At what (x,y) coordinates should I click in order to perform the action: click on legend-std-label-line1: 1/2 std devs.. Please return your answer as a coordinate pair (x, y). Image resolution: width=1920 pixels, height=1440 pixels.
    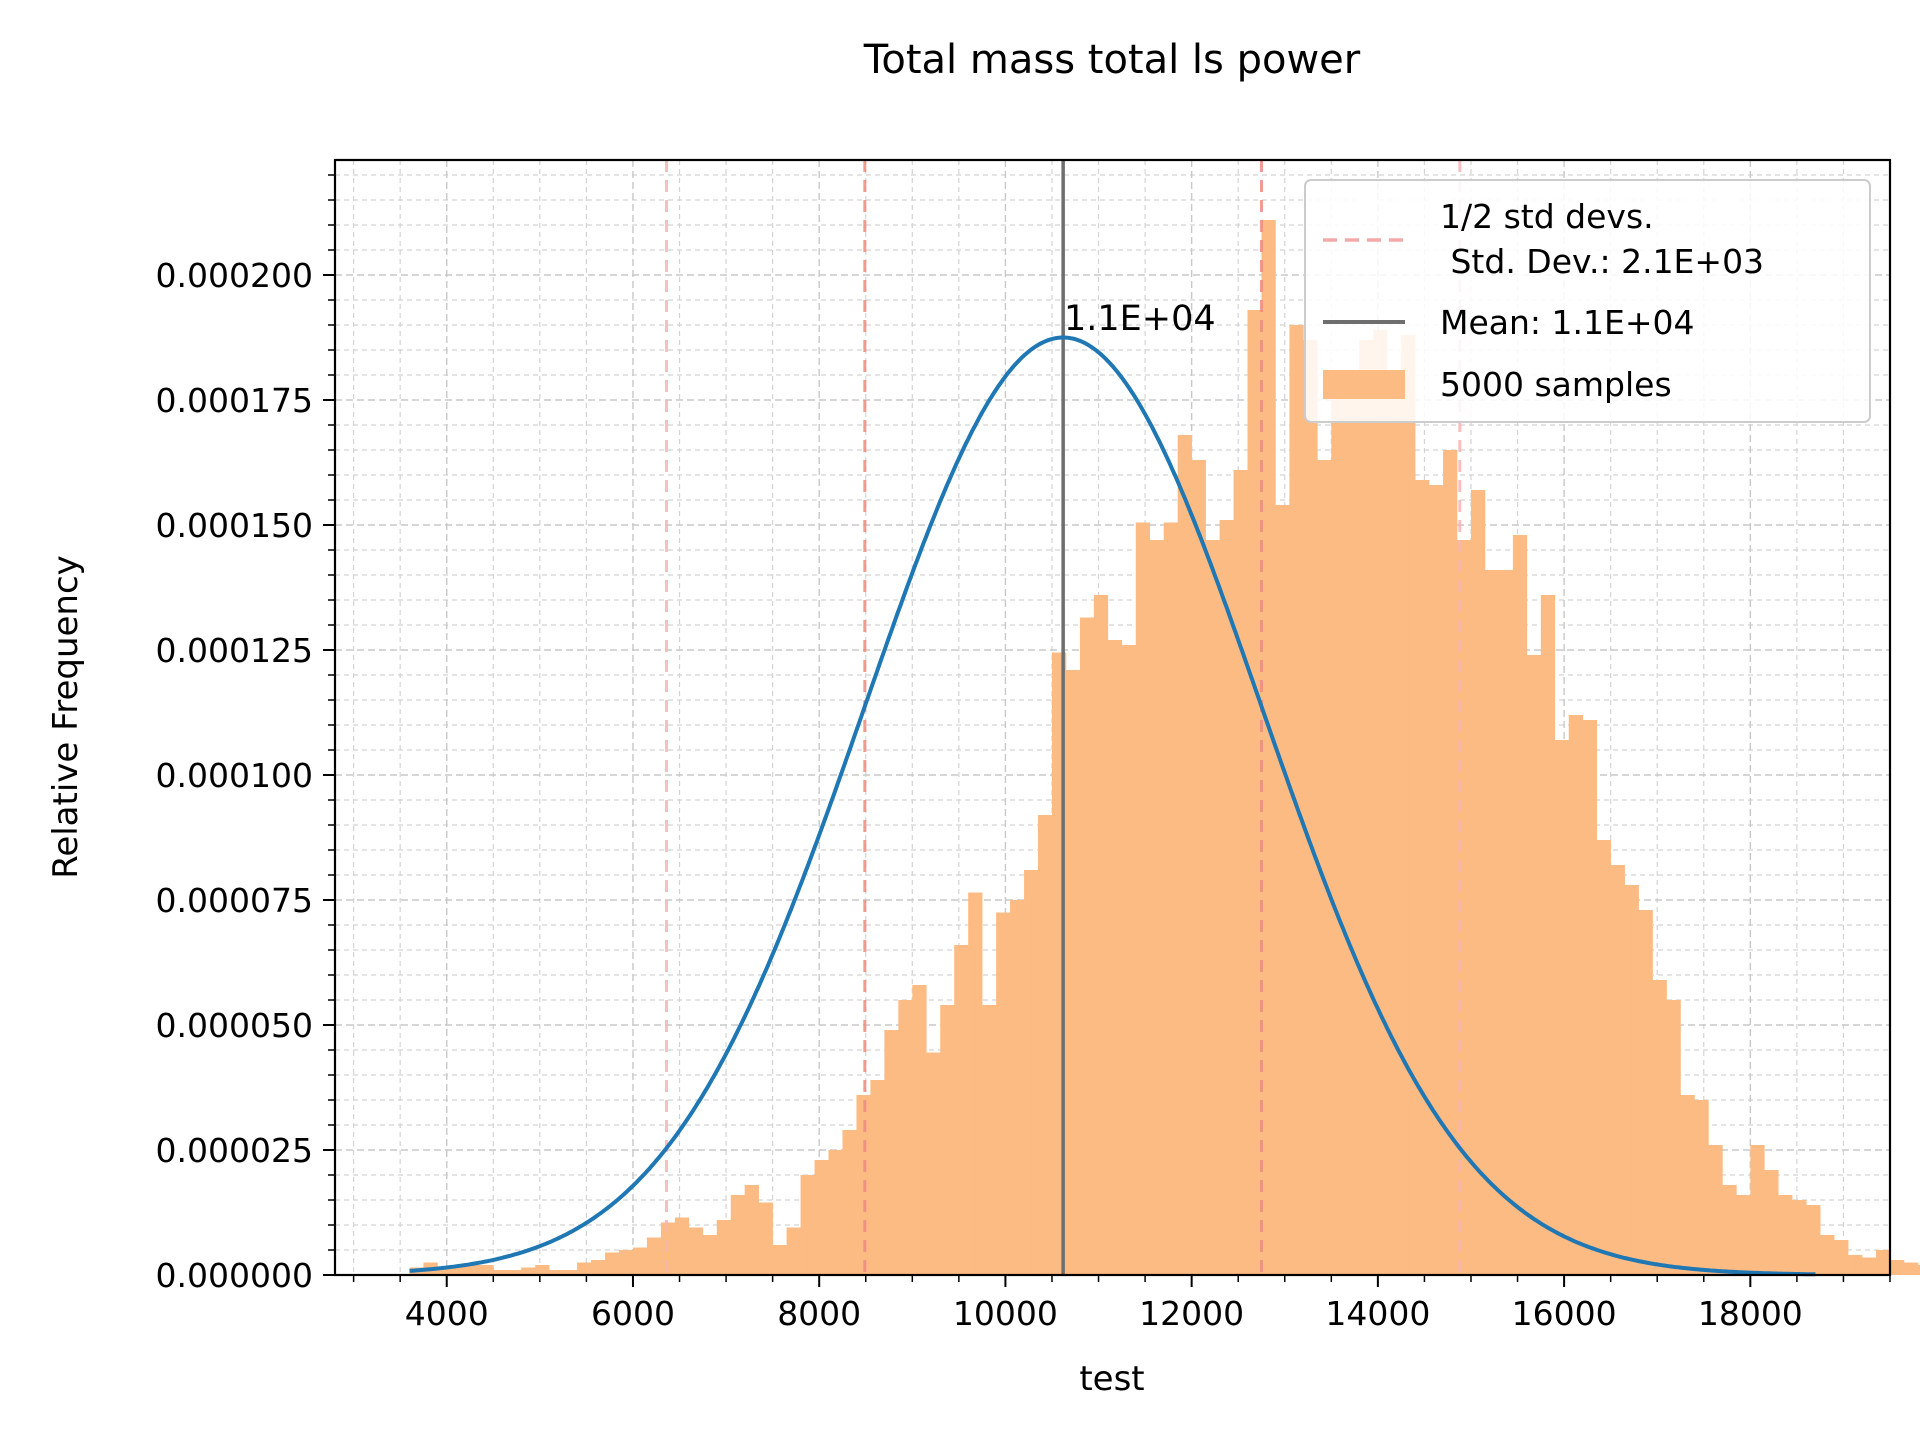
    Looking at the image, I should click on (1547, 216).